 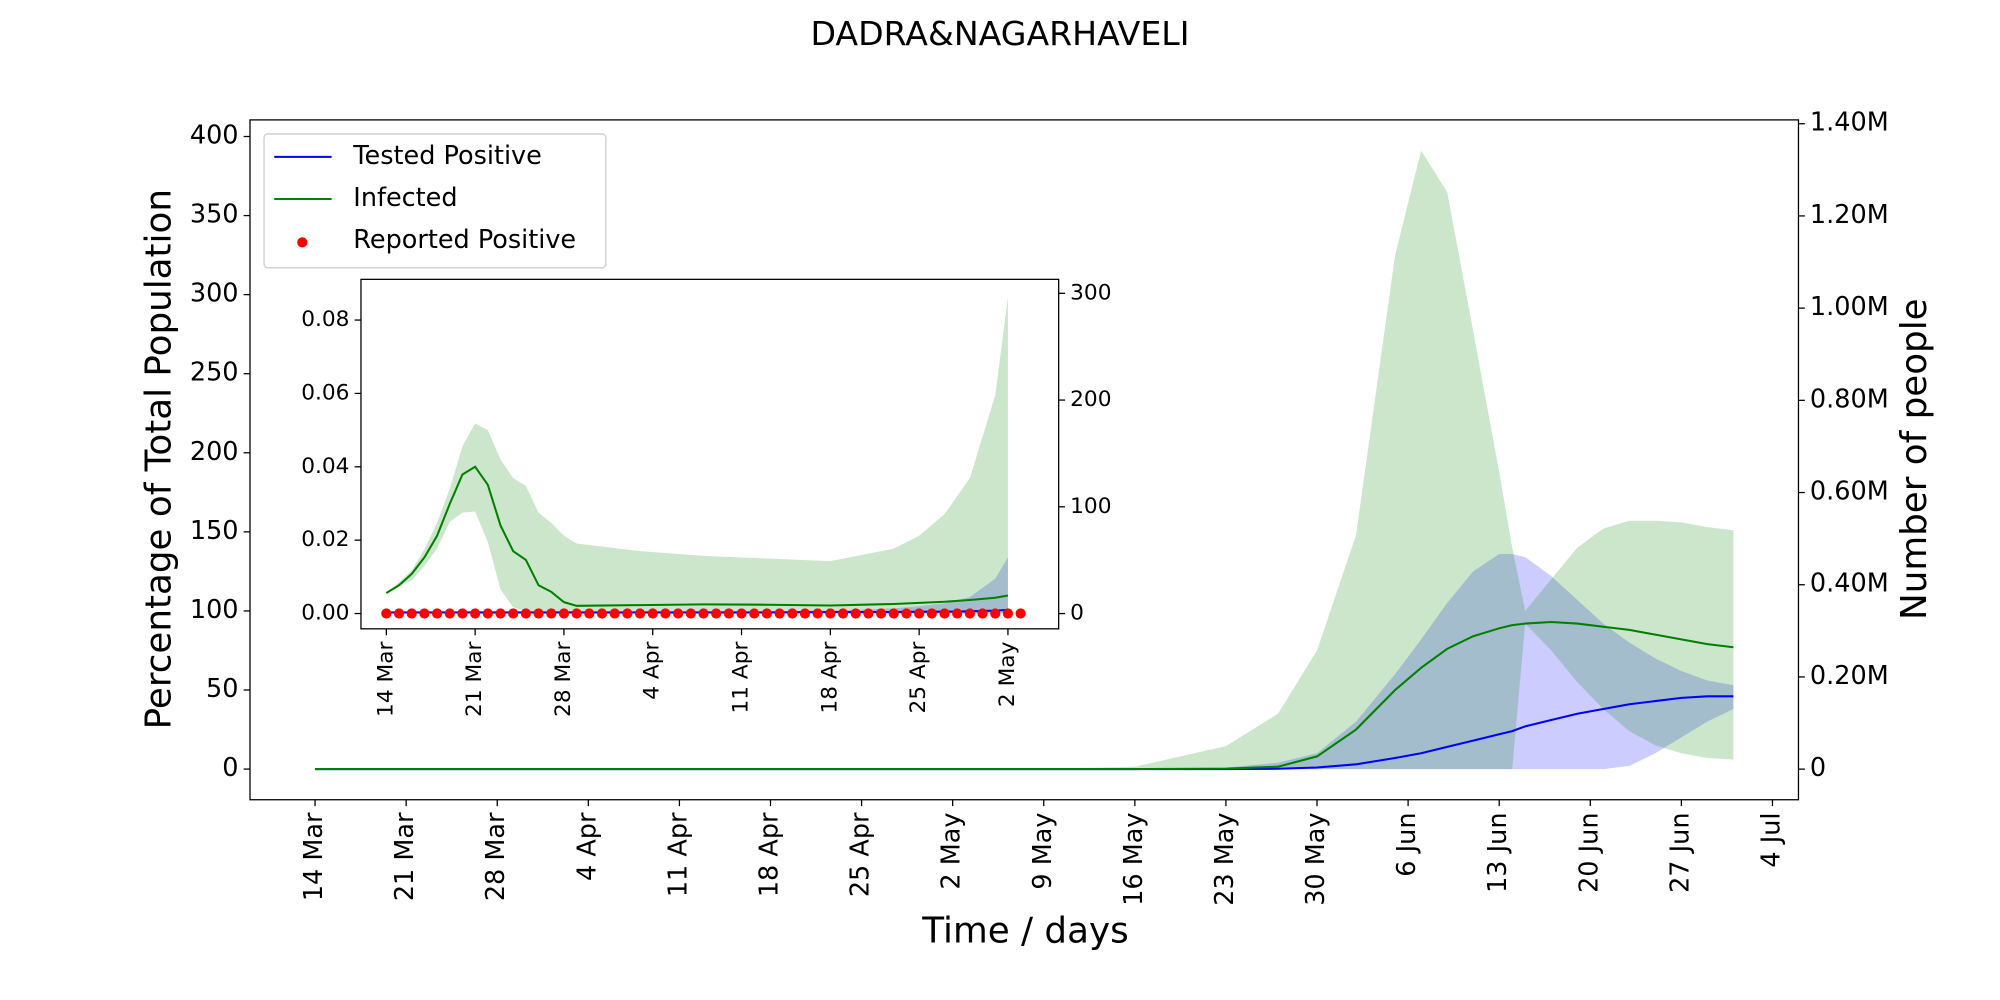 What do you see at coordinates (325, 613) in the screenshot?
I see `y-tick-label: 0.00` at bounding box center [325, 613].